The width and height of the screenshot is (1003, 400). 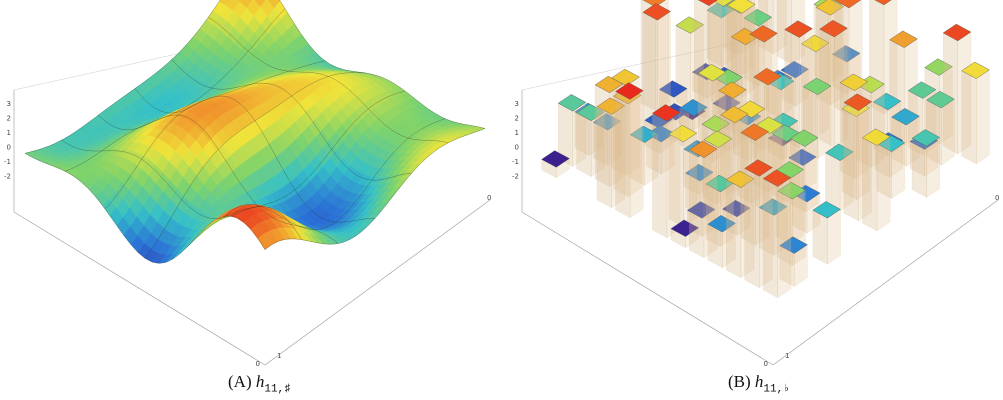 What do you see at coordinates (9, 119) in the screenshot?
I see `z-tick-label: 2` at bounding box center [9, 119].